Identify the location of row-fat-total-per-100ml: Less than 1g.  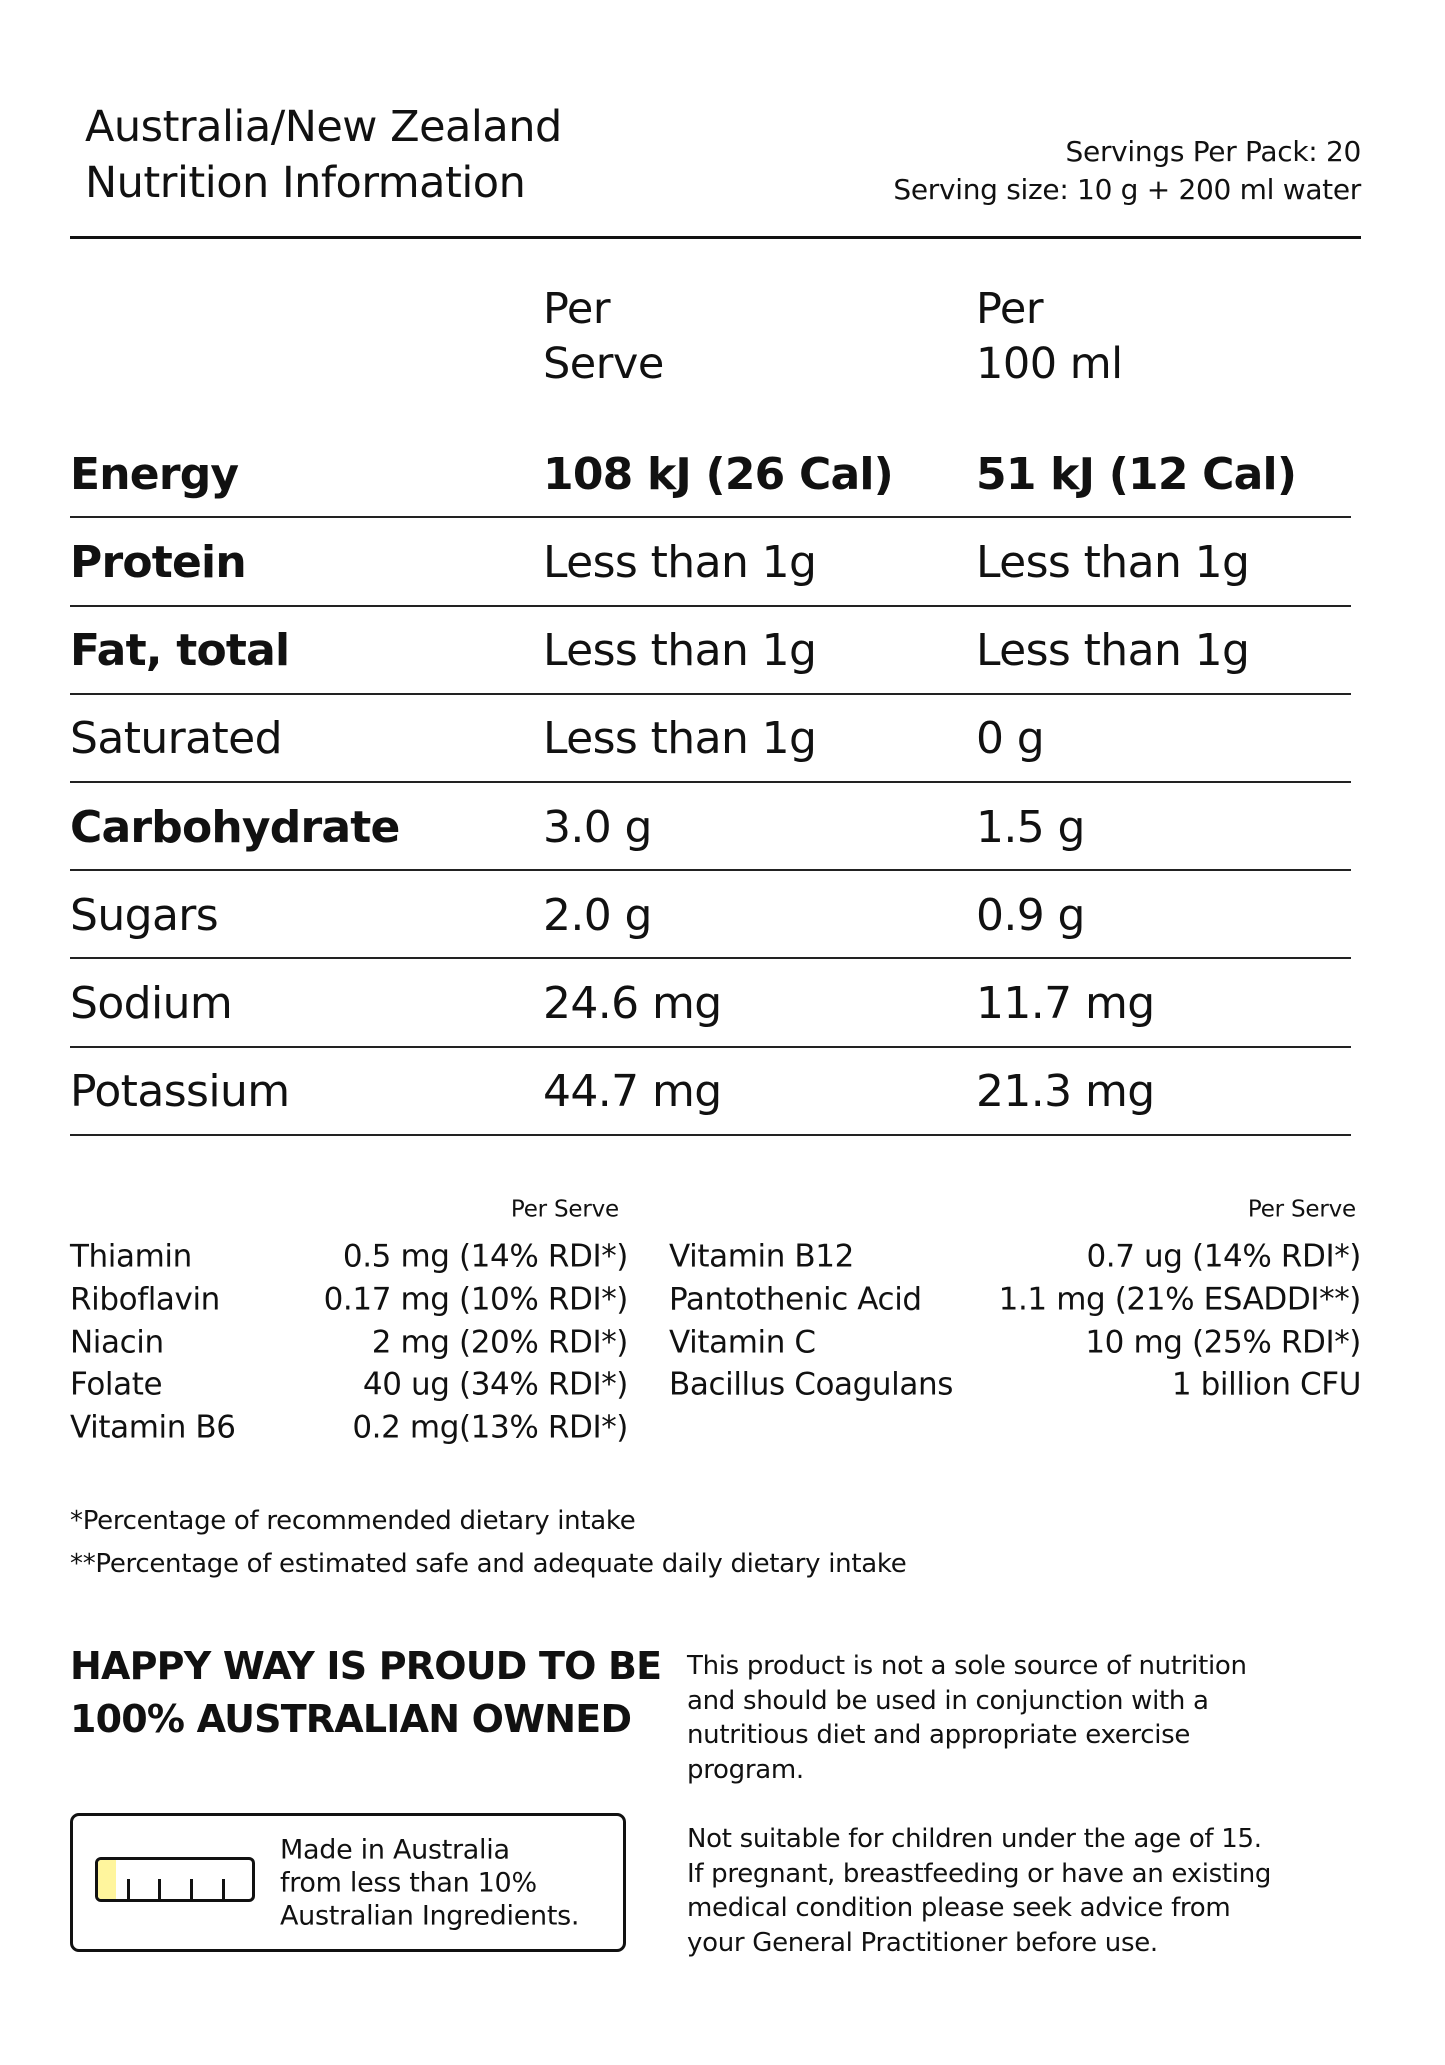
(1113, 650).